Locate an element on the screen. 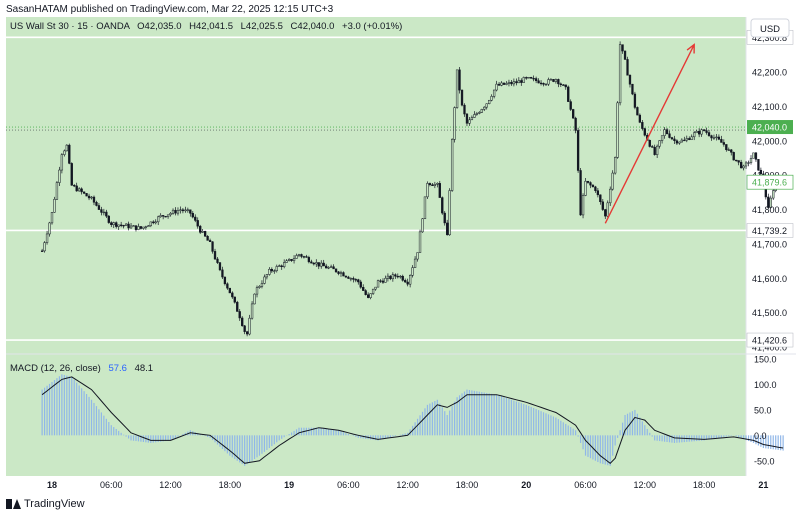  level-label-box is located at coordinates (770, 340).